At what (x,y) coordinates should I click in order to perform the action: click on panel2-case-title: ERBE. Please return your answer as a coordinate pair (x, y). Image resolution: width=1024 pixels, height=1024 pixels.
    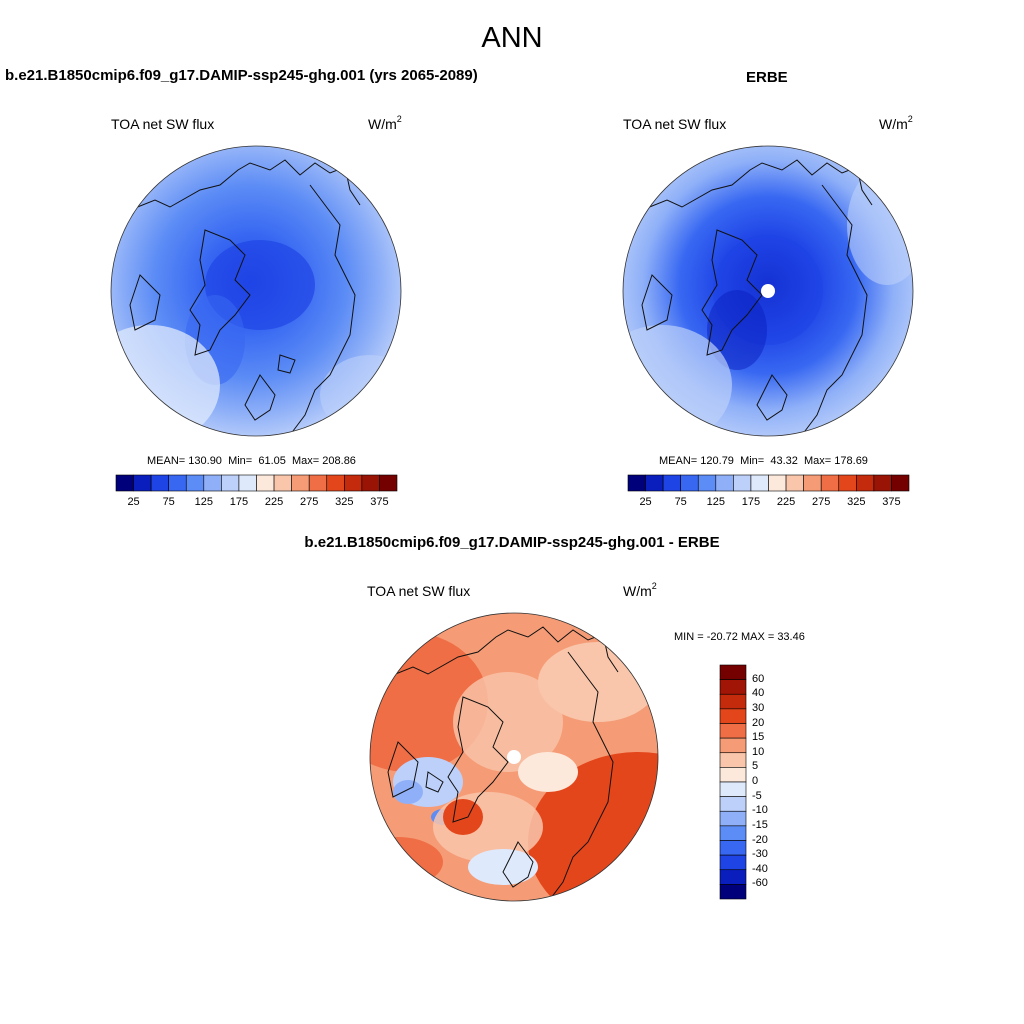
    Looking at the image, I should click on (767, 77).